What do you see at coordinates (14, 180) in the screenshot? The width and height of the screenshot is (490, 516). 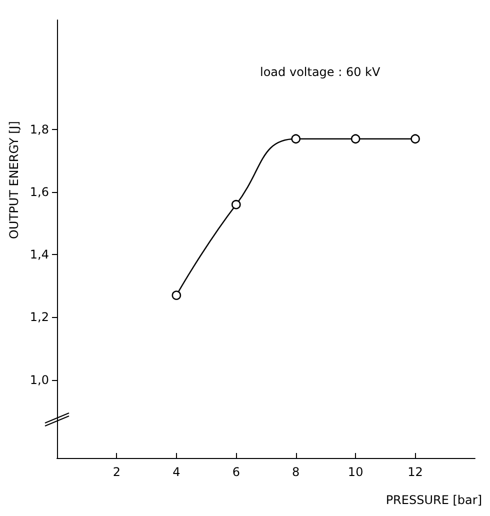 I see `y-axis-title: OUTPUT ENERGY [J]` at bounding box center [14, 180].